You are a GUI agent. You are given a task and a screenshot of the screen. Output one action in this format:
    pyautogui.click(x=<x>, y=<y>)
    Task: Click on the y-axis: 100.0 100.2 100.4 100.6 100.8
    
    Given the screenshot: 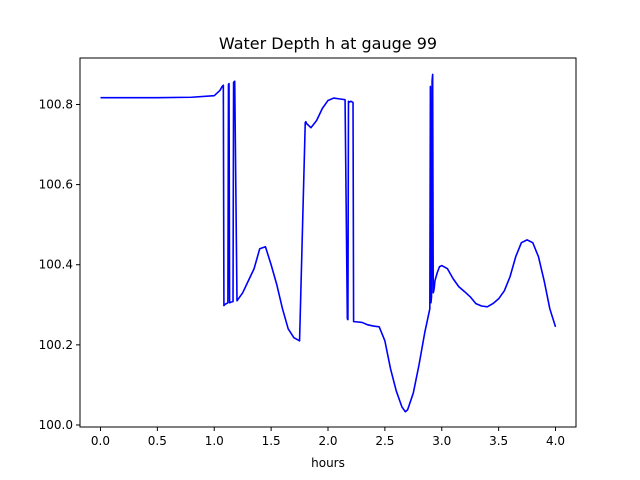 What is the action you would take?
    pyautogui.click(x=59, y=264)
    